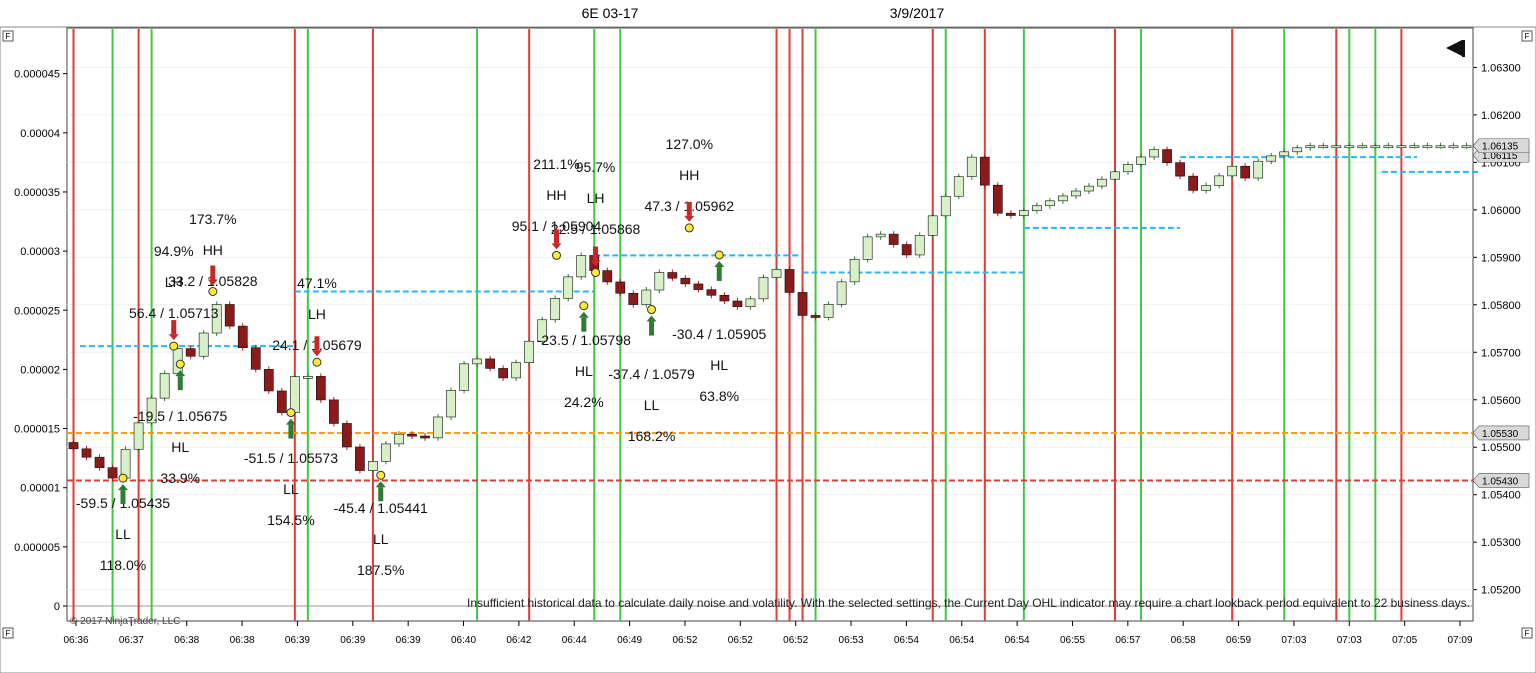 Image resolution: width=1536 pixels, height=673 pixels. What do you see at coordinates (317, 314) in the screenshot?
I see `swing-type-5: LH` at bounding box center [317, 314].